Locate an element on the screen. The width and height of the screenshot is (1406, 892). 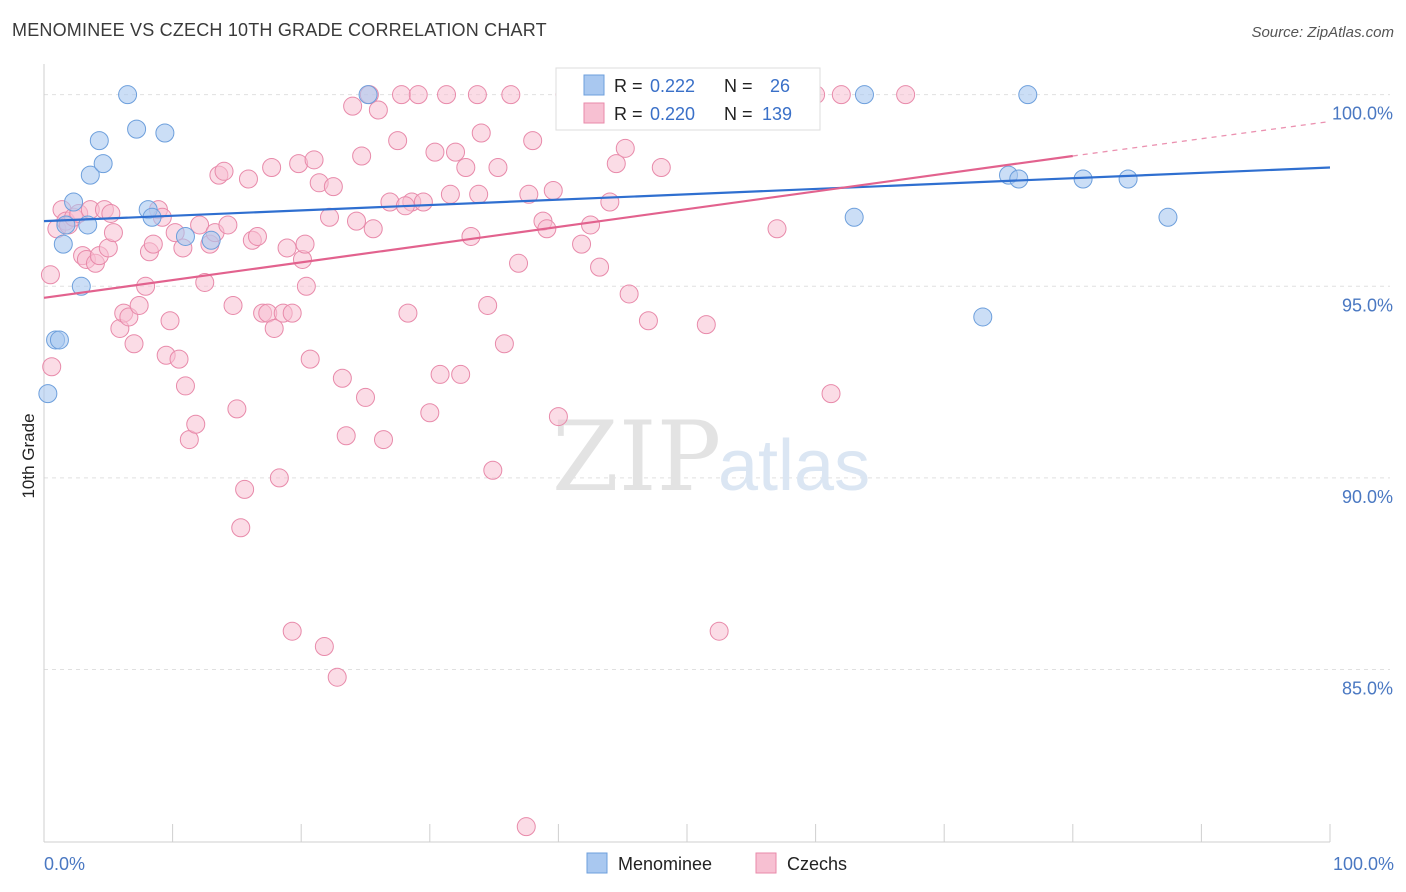
y-tick-label: 95.0% is located at coordinates (1367, 305).